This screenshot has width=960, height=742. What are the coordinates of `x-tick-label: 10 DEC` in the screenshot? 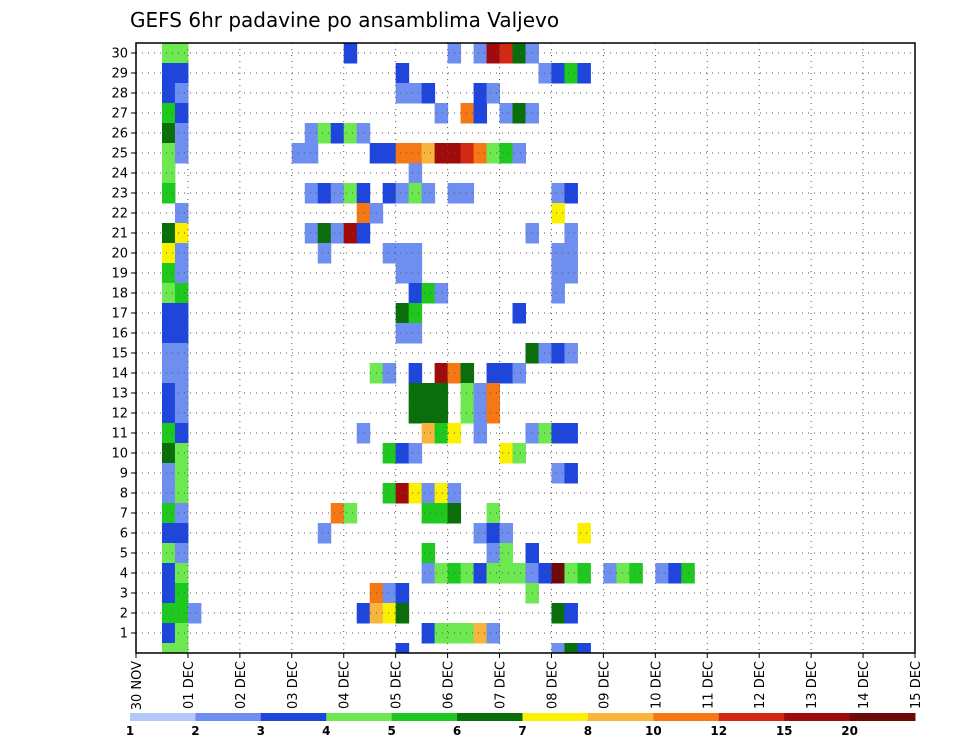 It's located at (656, 685).